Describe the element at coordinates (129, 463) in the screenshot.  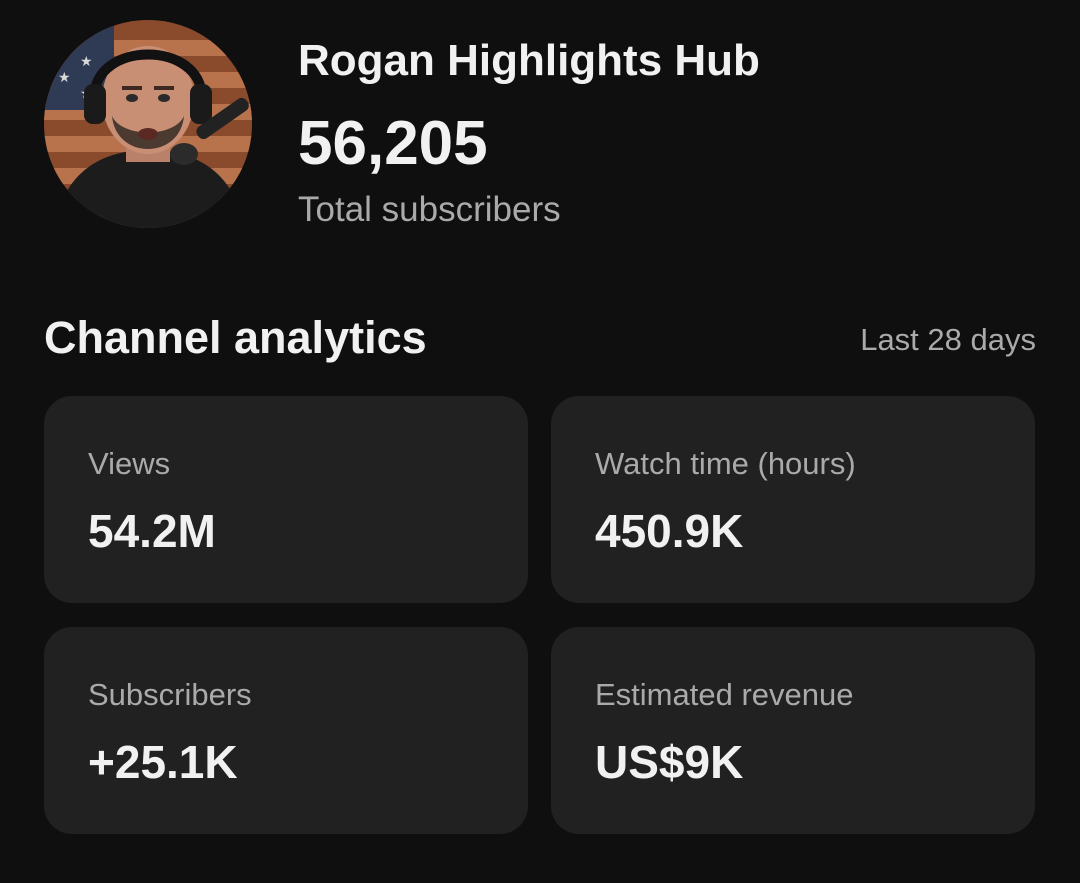
I see `views-label: Views` at that location.